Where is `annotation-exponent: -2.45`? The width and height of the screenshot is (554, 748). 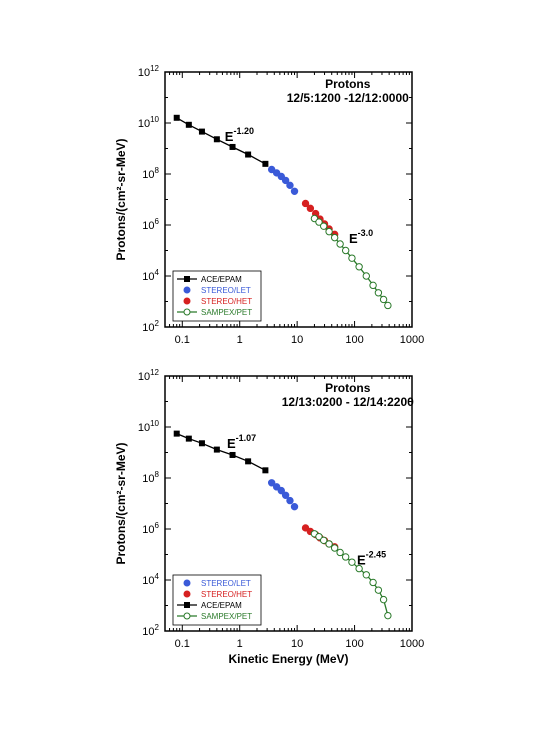
annotation-exponent: -2.45 is located at coordinates (376, 555).